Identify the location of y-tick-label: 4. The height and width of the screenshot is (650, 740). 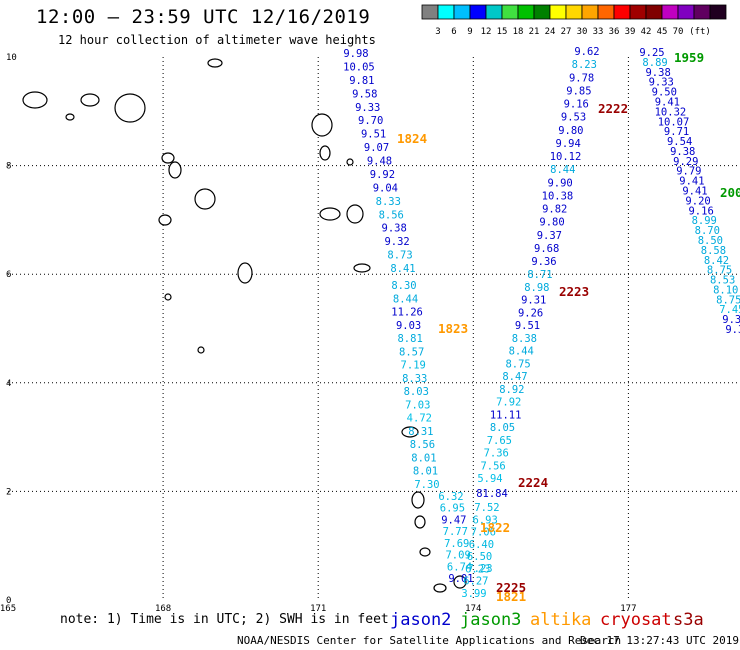
(8, 384).